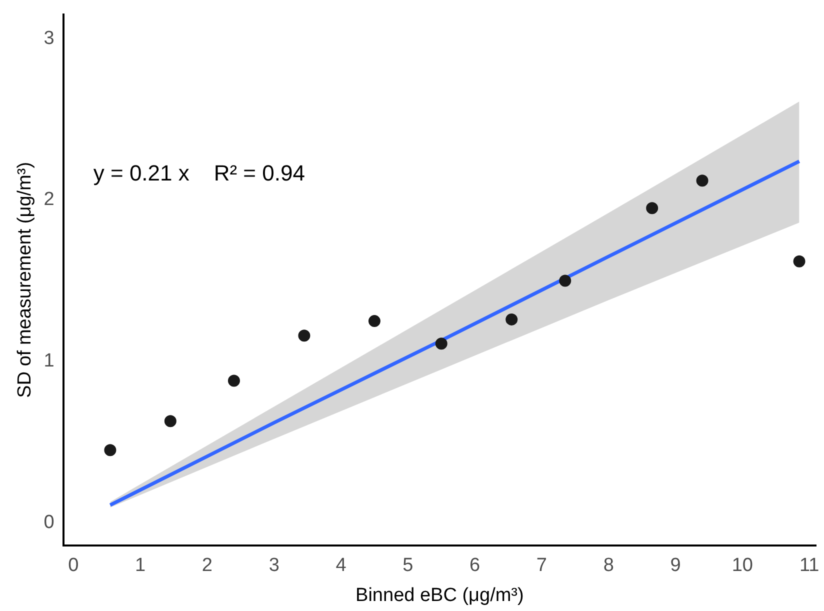 The height and width of the screenshot is (611, 824). I want to click on x-tick-label: 11, so click(809, 565).